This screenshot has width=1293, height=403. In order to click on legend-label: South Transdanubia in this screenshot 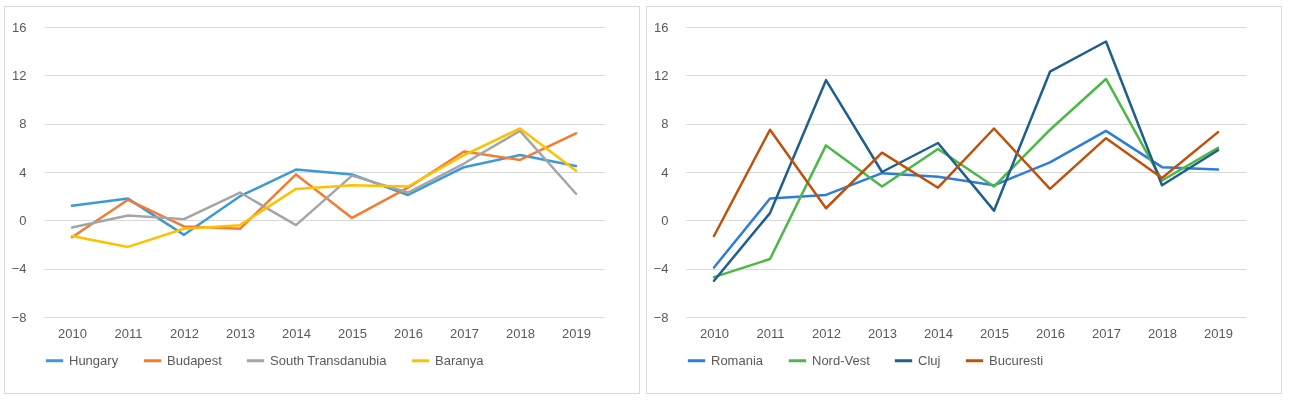, I will do `click(329, 360)`.